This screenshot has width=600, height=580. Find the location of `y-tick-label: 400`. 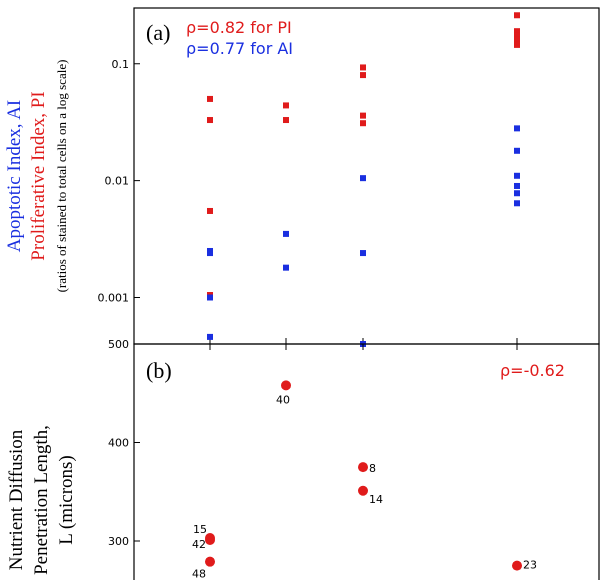

y-tick-label: 400 is located at coordinates (118, 443).